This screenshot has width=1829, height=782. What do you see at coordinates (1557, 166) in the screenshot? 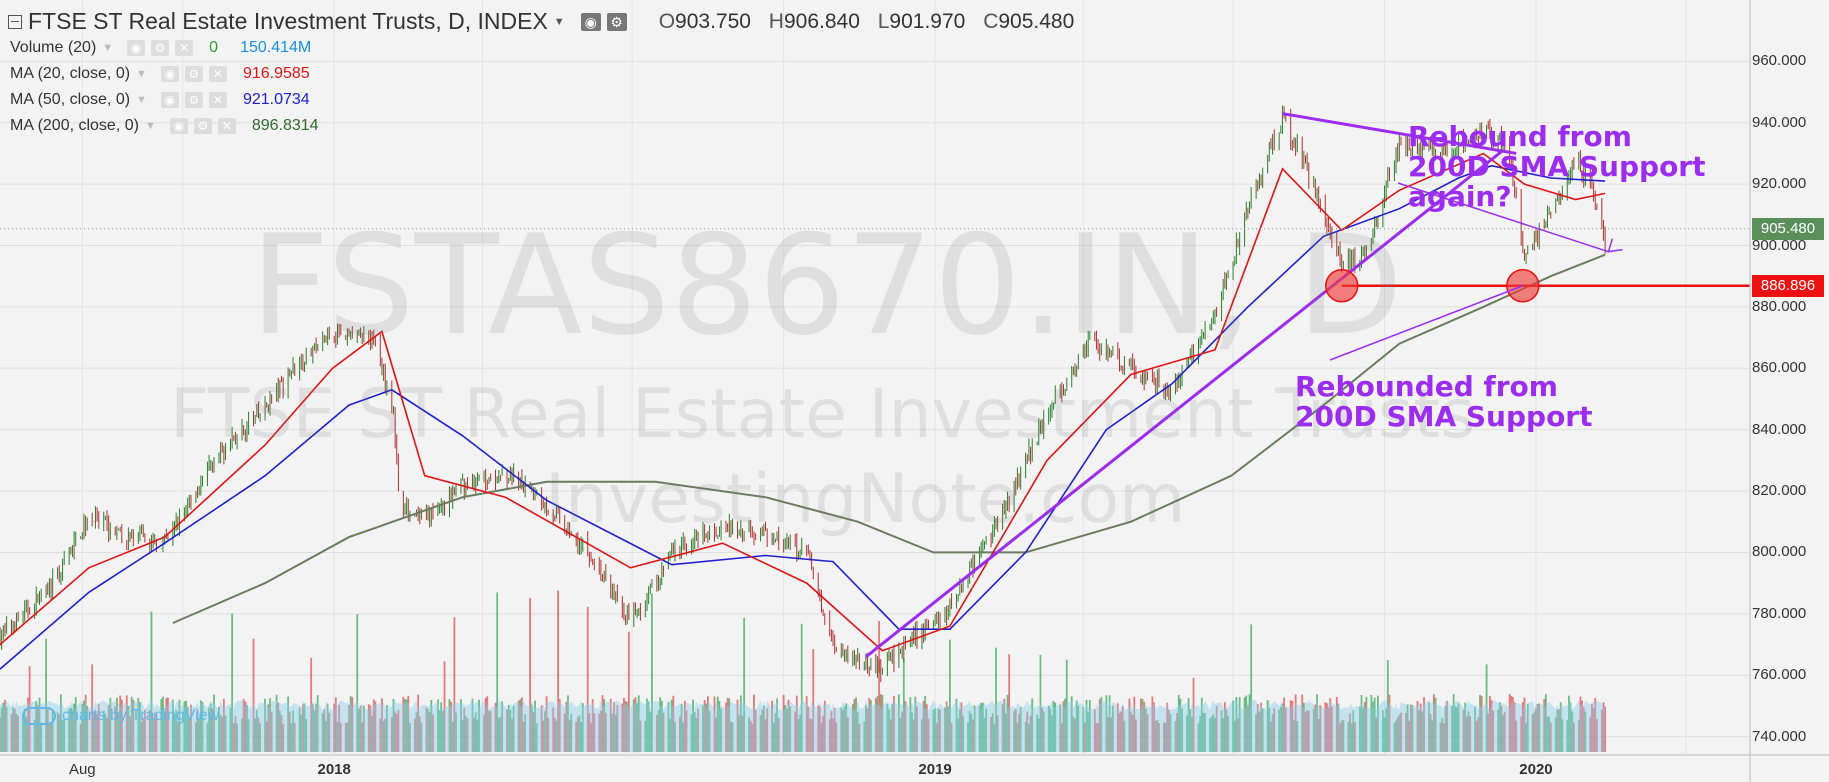
I see `annotation-top: Rebound from 200D SMA Support again?` at bounding box center [1557, 166].